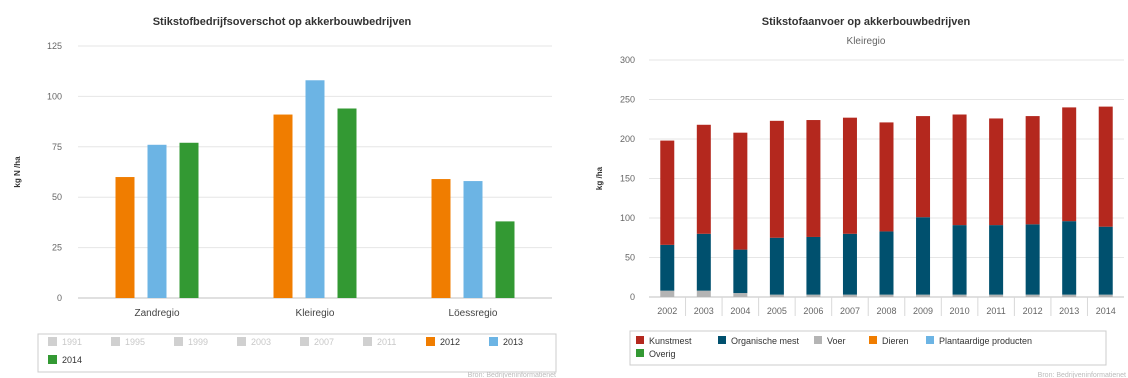  What do you see at coordinates (72, 360) in the screenshot?
I see `legend-label: 2014` at bounding box center [72, 360].